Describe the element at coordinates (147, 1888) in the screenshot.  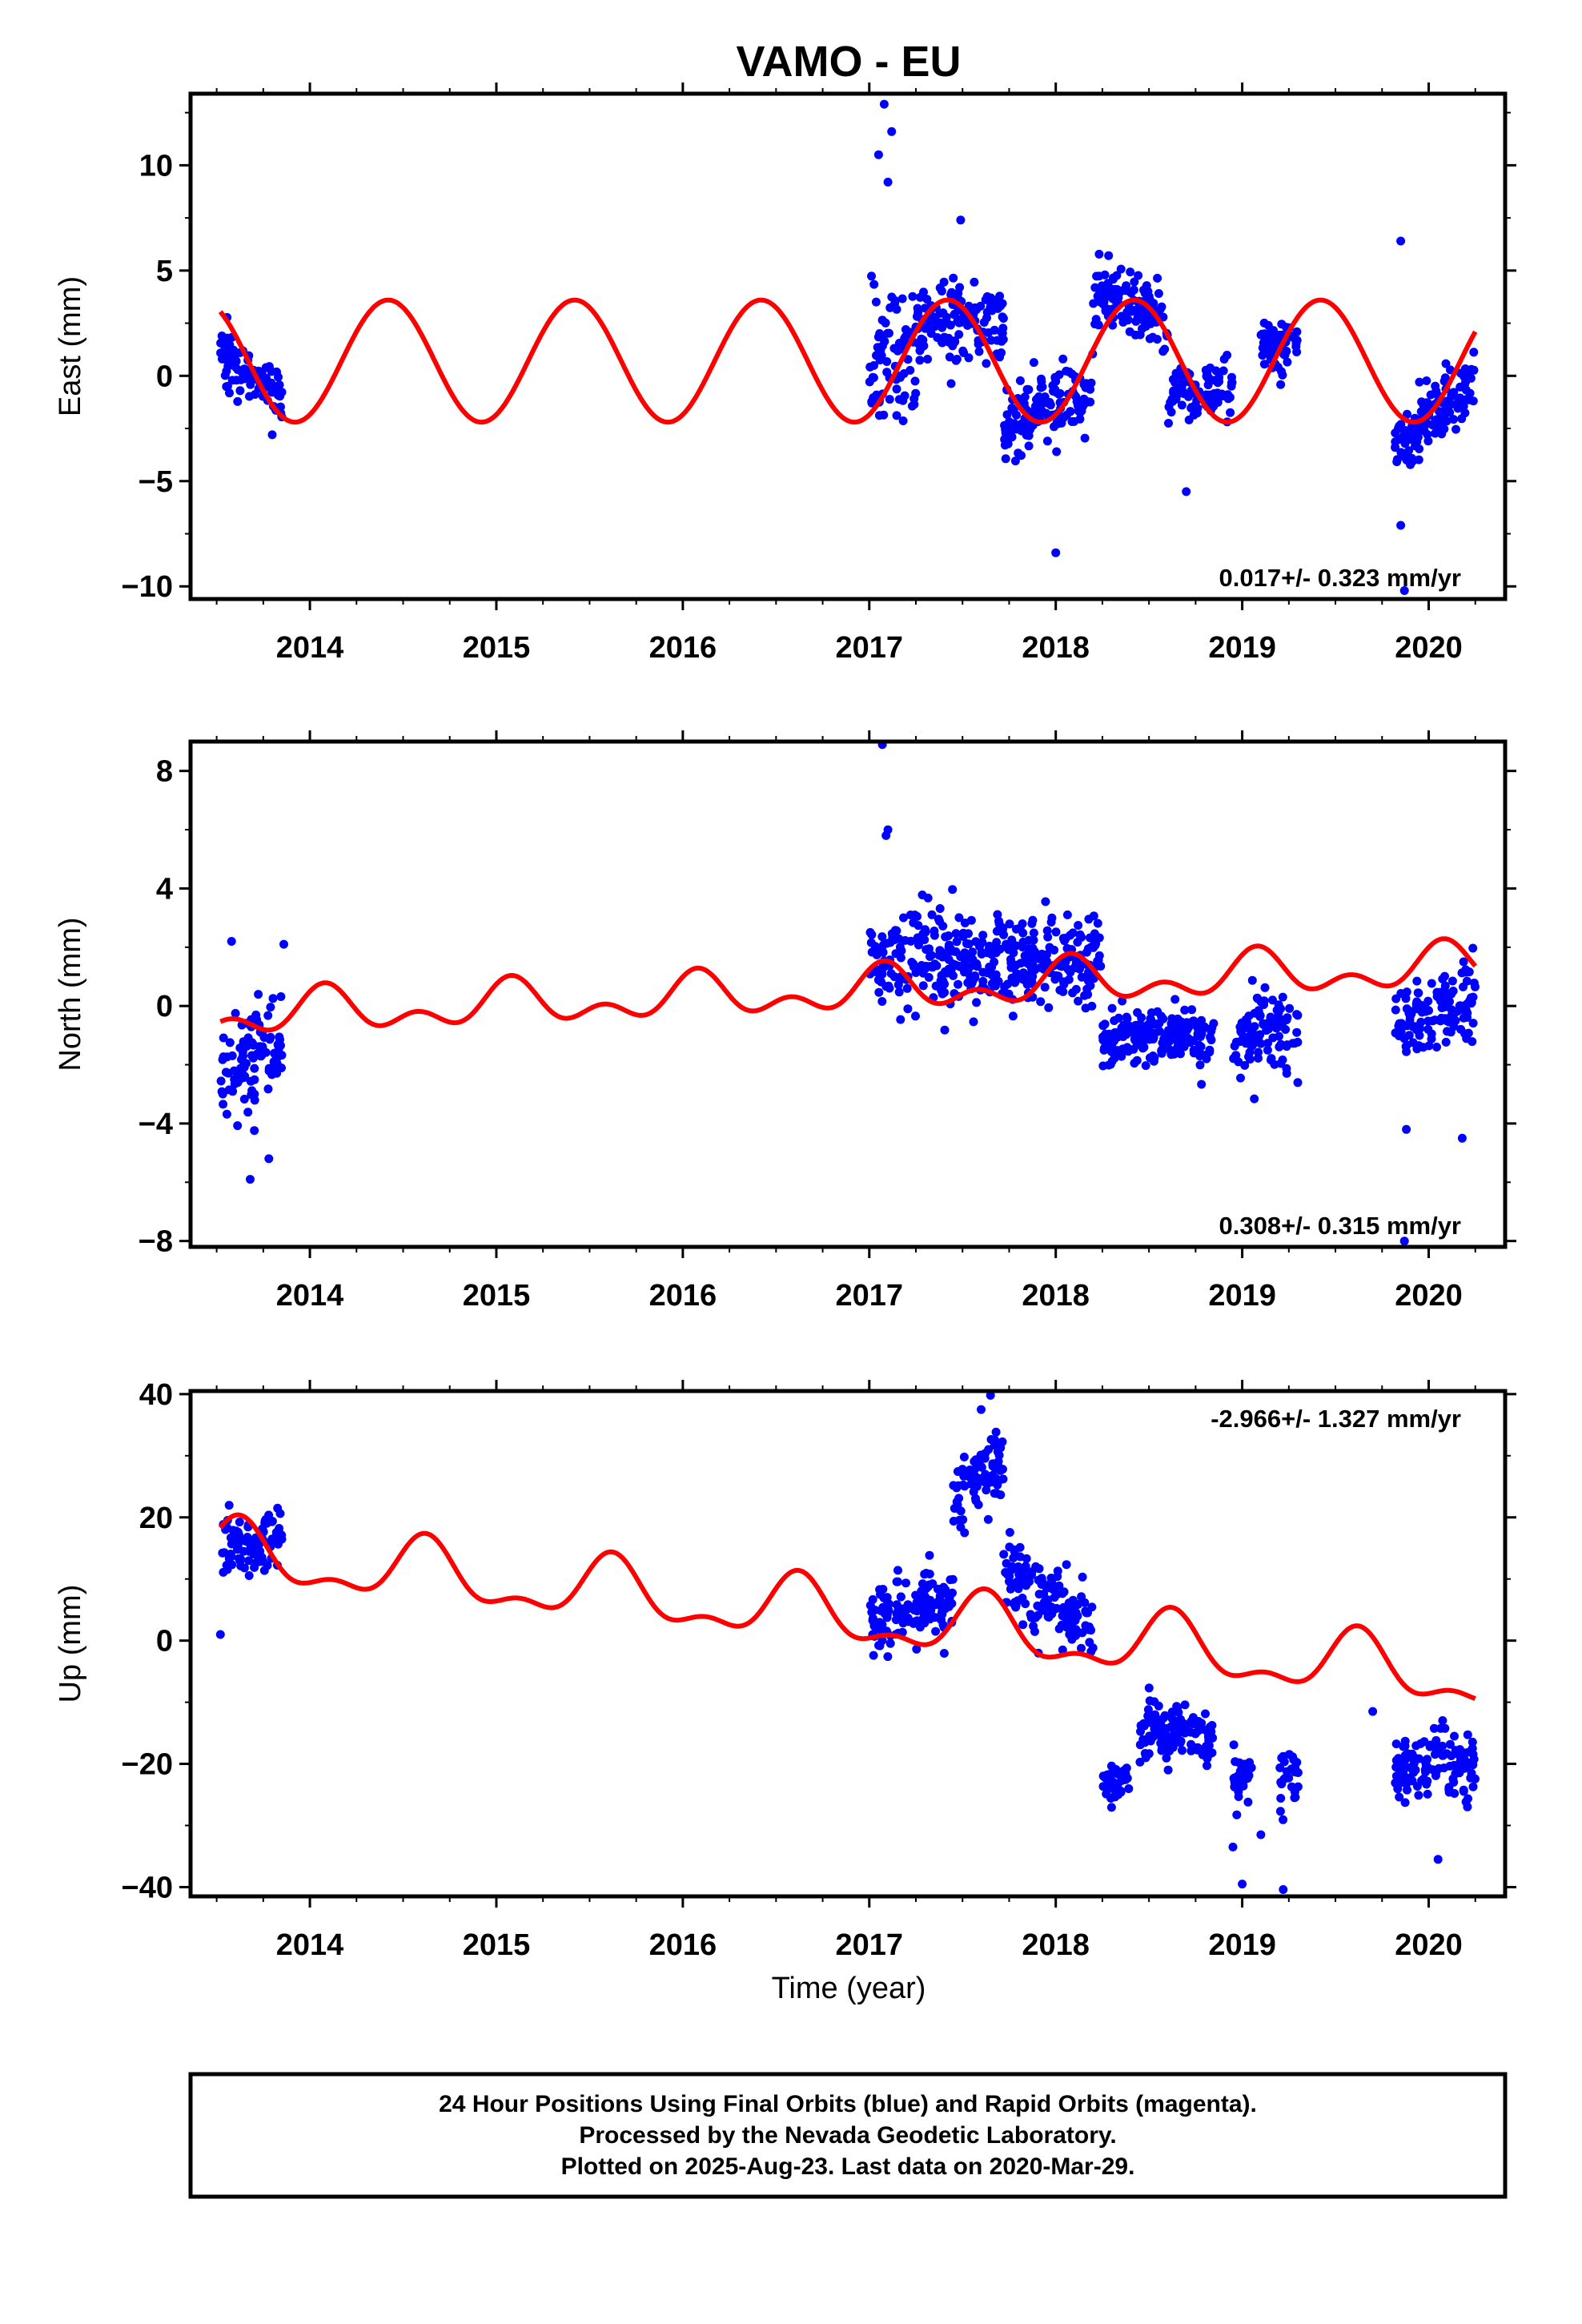
I see `y-tick-label: −40` at that location.